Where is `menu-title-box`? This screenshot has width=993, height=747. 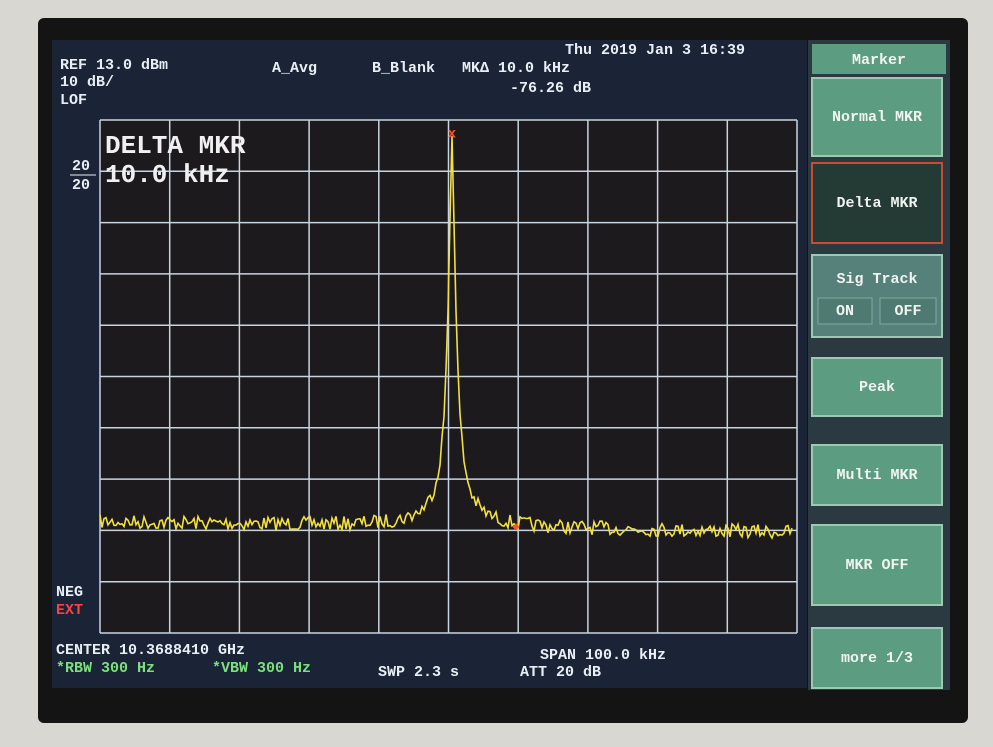 menu-title-box is located at coordinates (879, 59).